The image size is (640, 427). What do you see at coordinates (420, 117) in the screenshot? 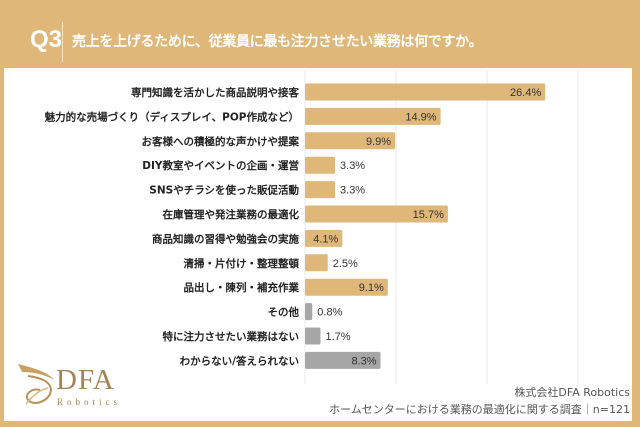
I see `value-label: 14.9%` at bounding box center [420, 117].